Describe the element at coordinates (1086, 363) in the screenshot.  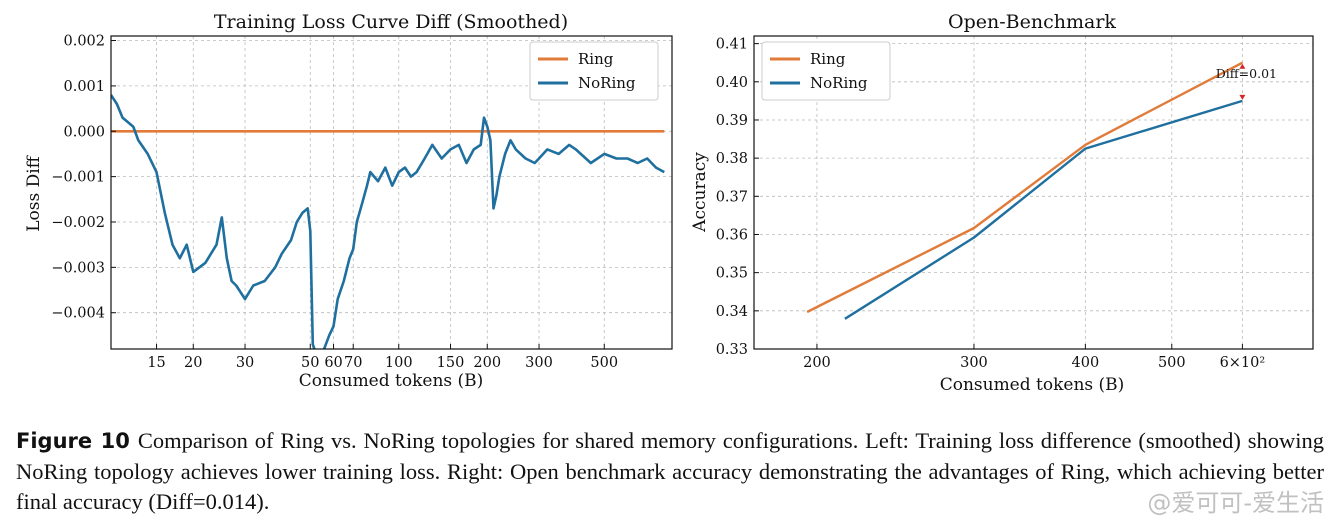
I see `x-tick-label: 400` at that location.